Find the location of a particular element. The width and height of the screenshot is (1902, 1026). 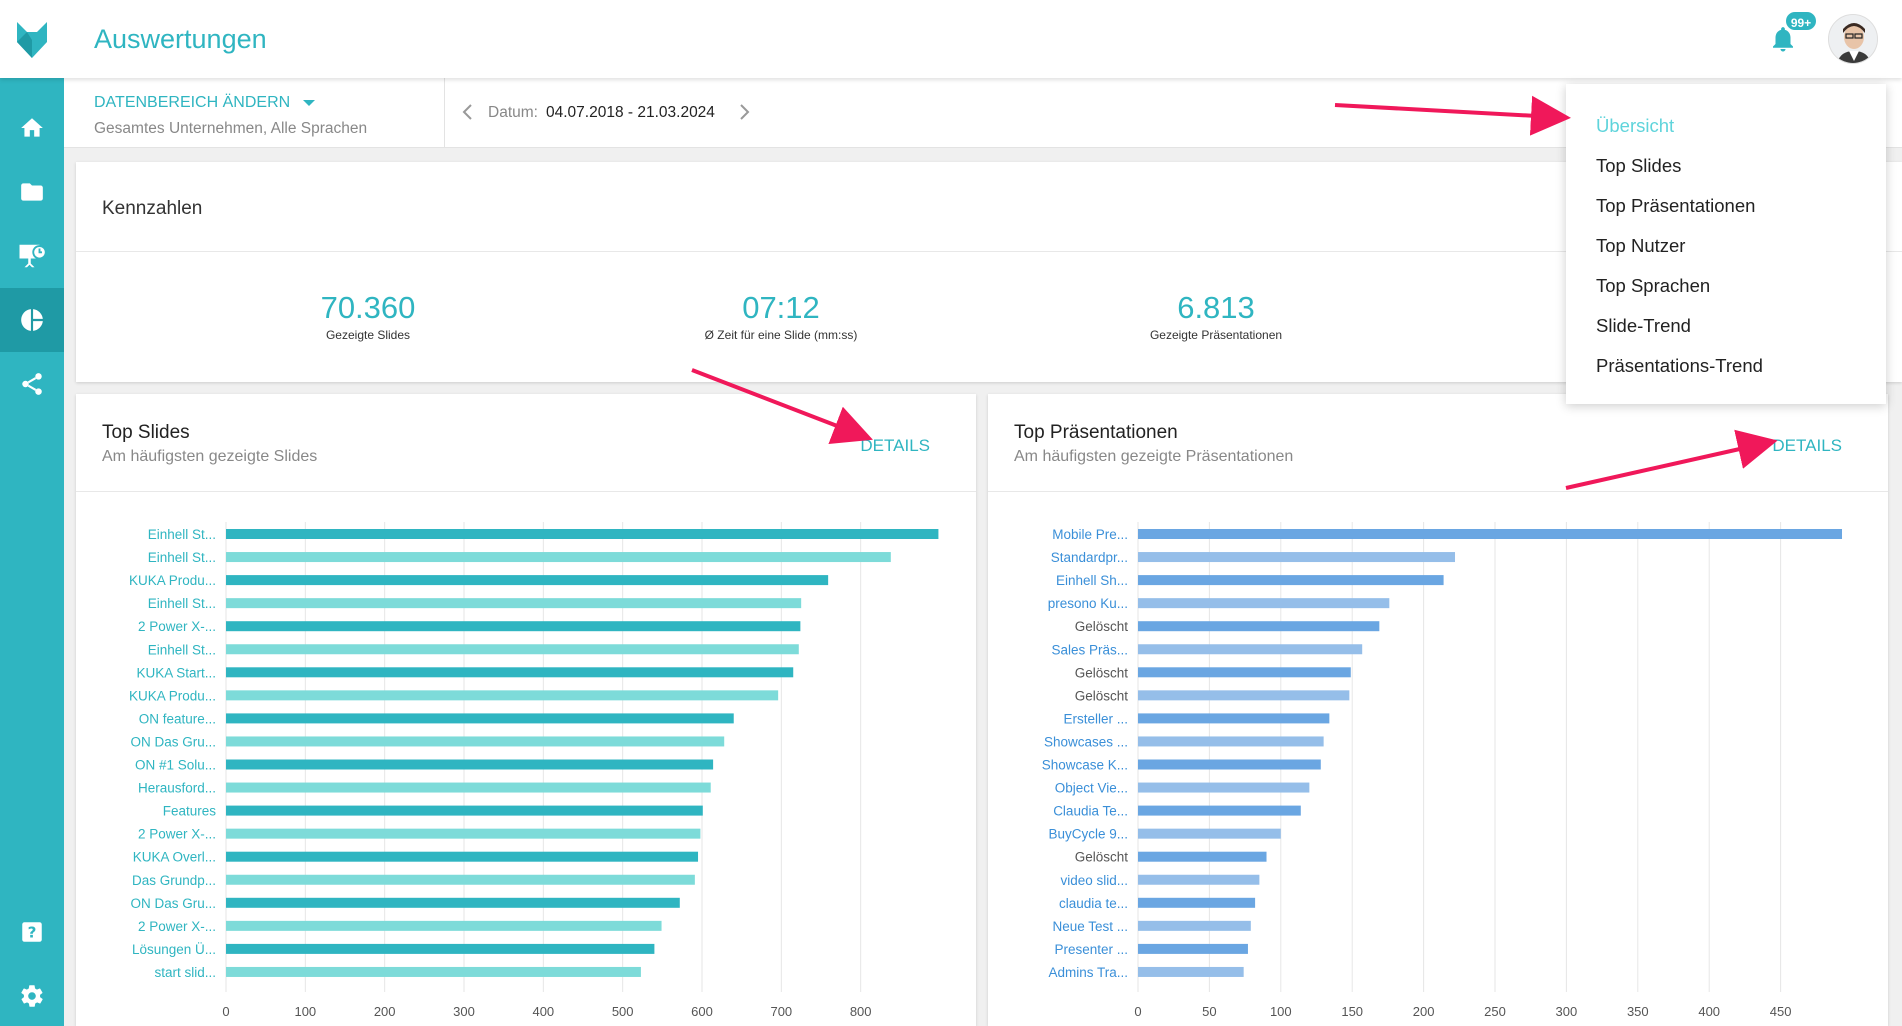

sidebar-item-help: ? is located at coordinates (32, 932).